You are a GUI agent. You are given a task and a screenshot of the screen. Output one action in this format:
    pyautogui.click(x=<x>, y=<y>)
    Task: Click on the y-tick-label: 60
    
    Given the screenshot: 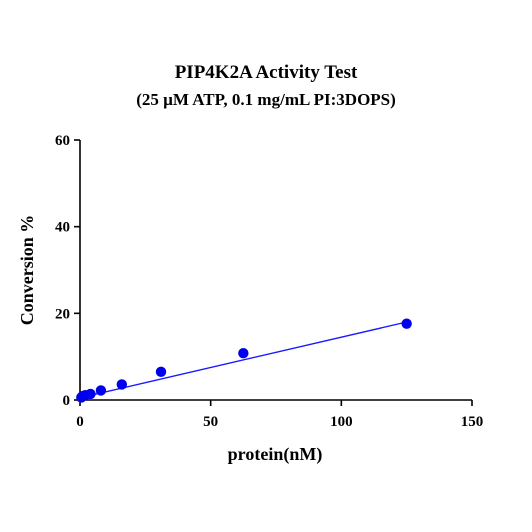 What is the action you would take?
    pyautogui.click(x=62, y=141)
    